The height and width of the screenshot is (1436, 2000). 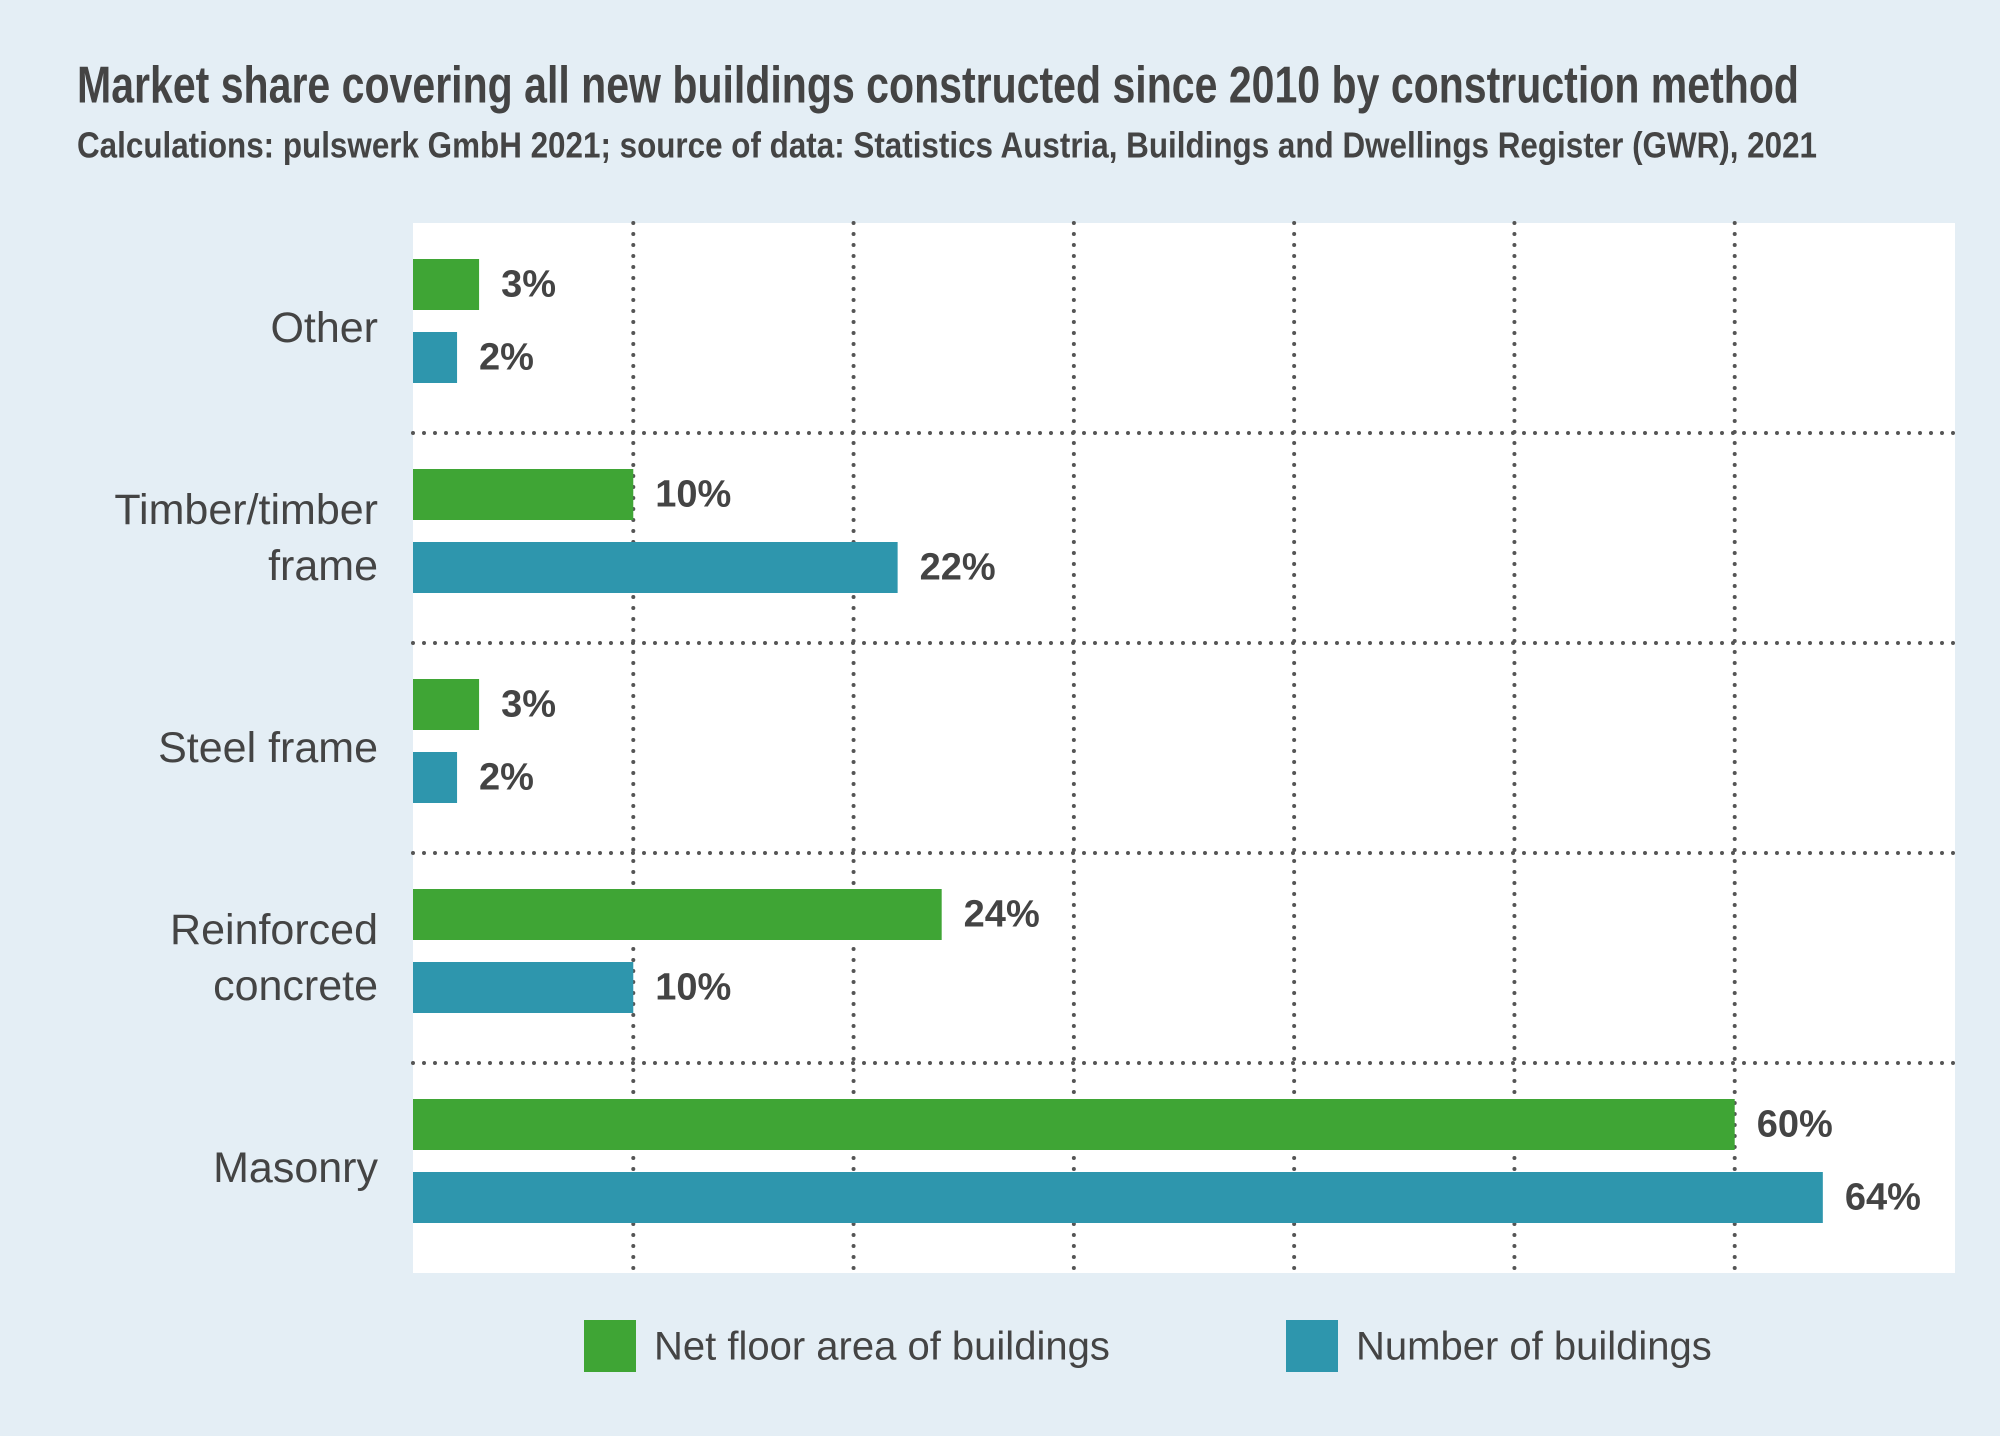 I want to click on value-label: 60%, so click(x=1795, y=1125).